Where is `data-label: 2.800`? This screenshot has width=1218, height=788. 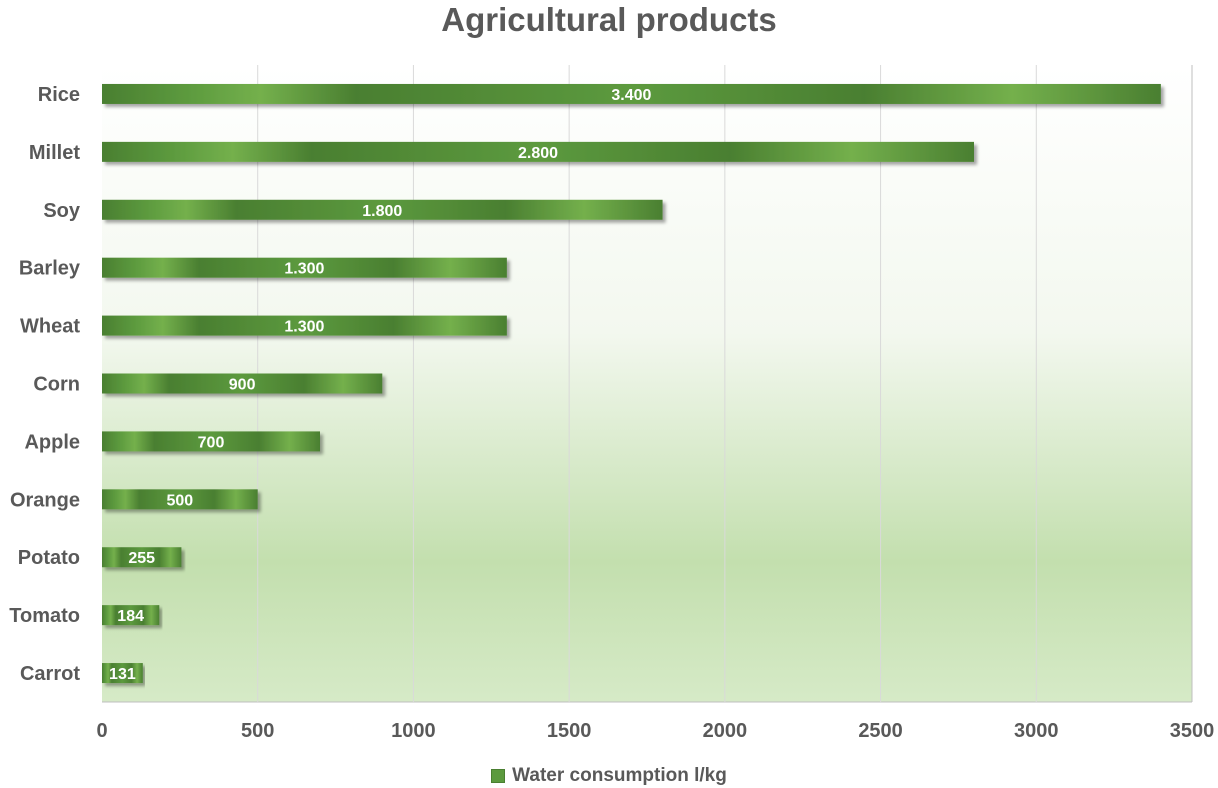 data-label: 2.800 is located at coordinates (538, 153).